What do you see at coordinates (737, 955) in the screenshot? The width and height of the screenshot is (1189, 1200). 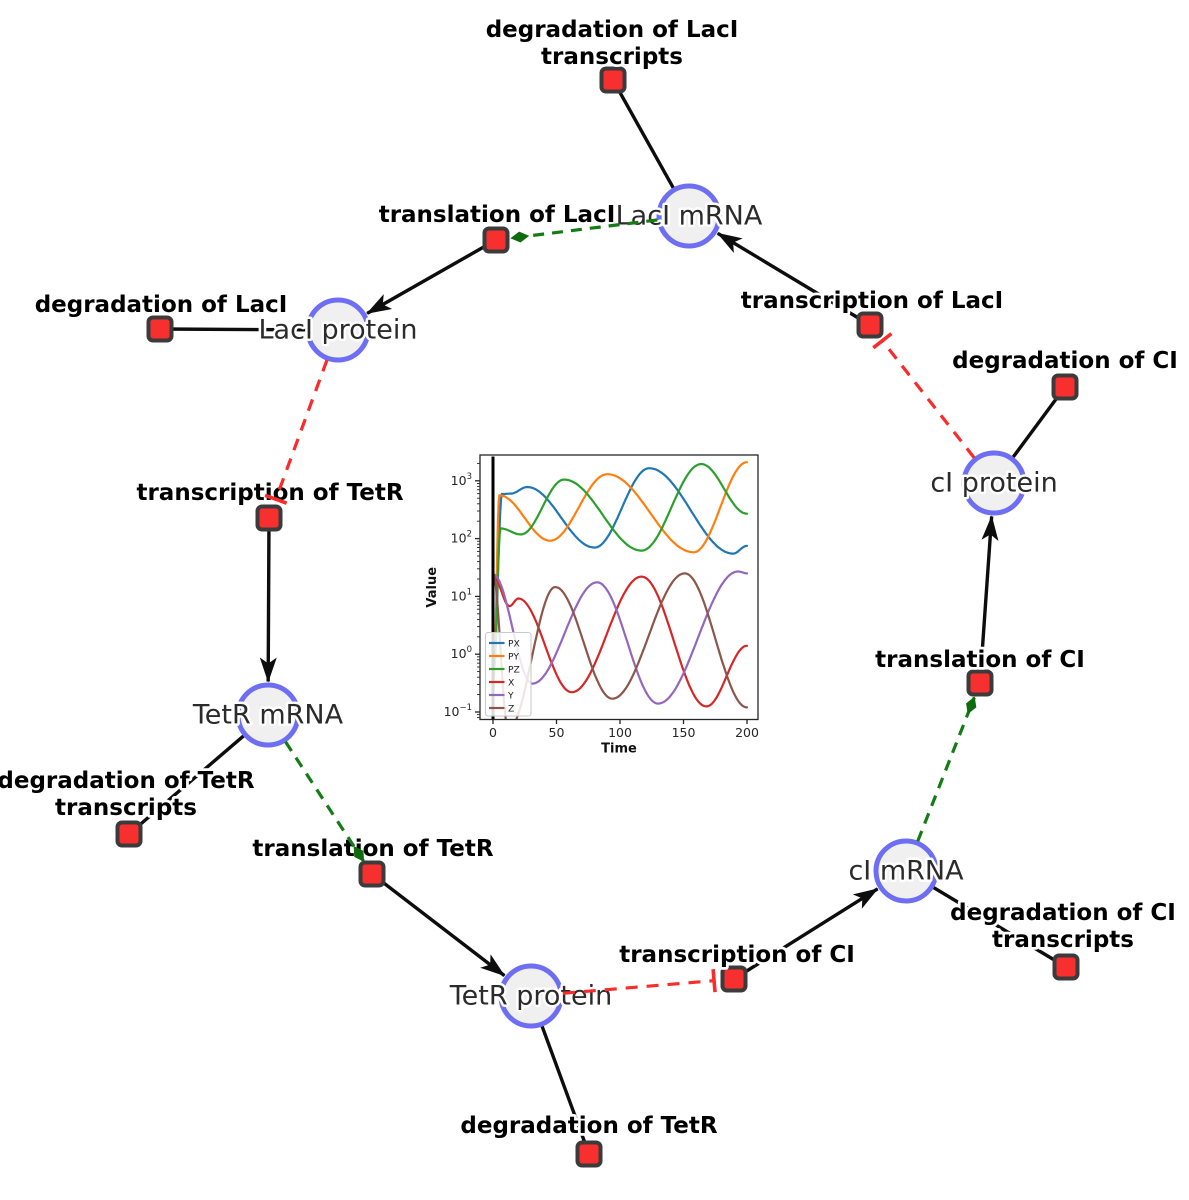 I see `reaction-label-tx_ci: transcription of CI` at bounding box center [737, 955].